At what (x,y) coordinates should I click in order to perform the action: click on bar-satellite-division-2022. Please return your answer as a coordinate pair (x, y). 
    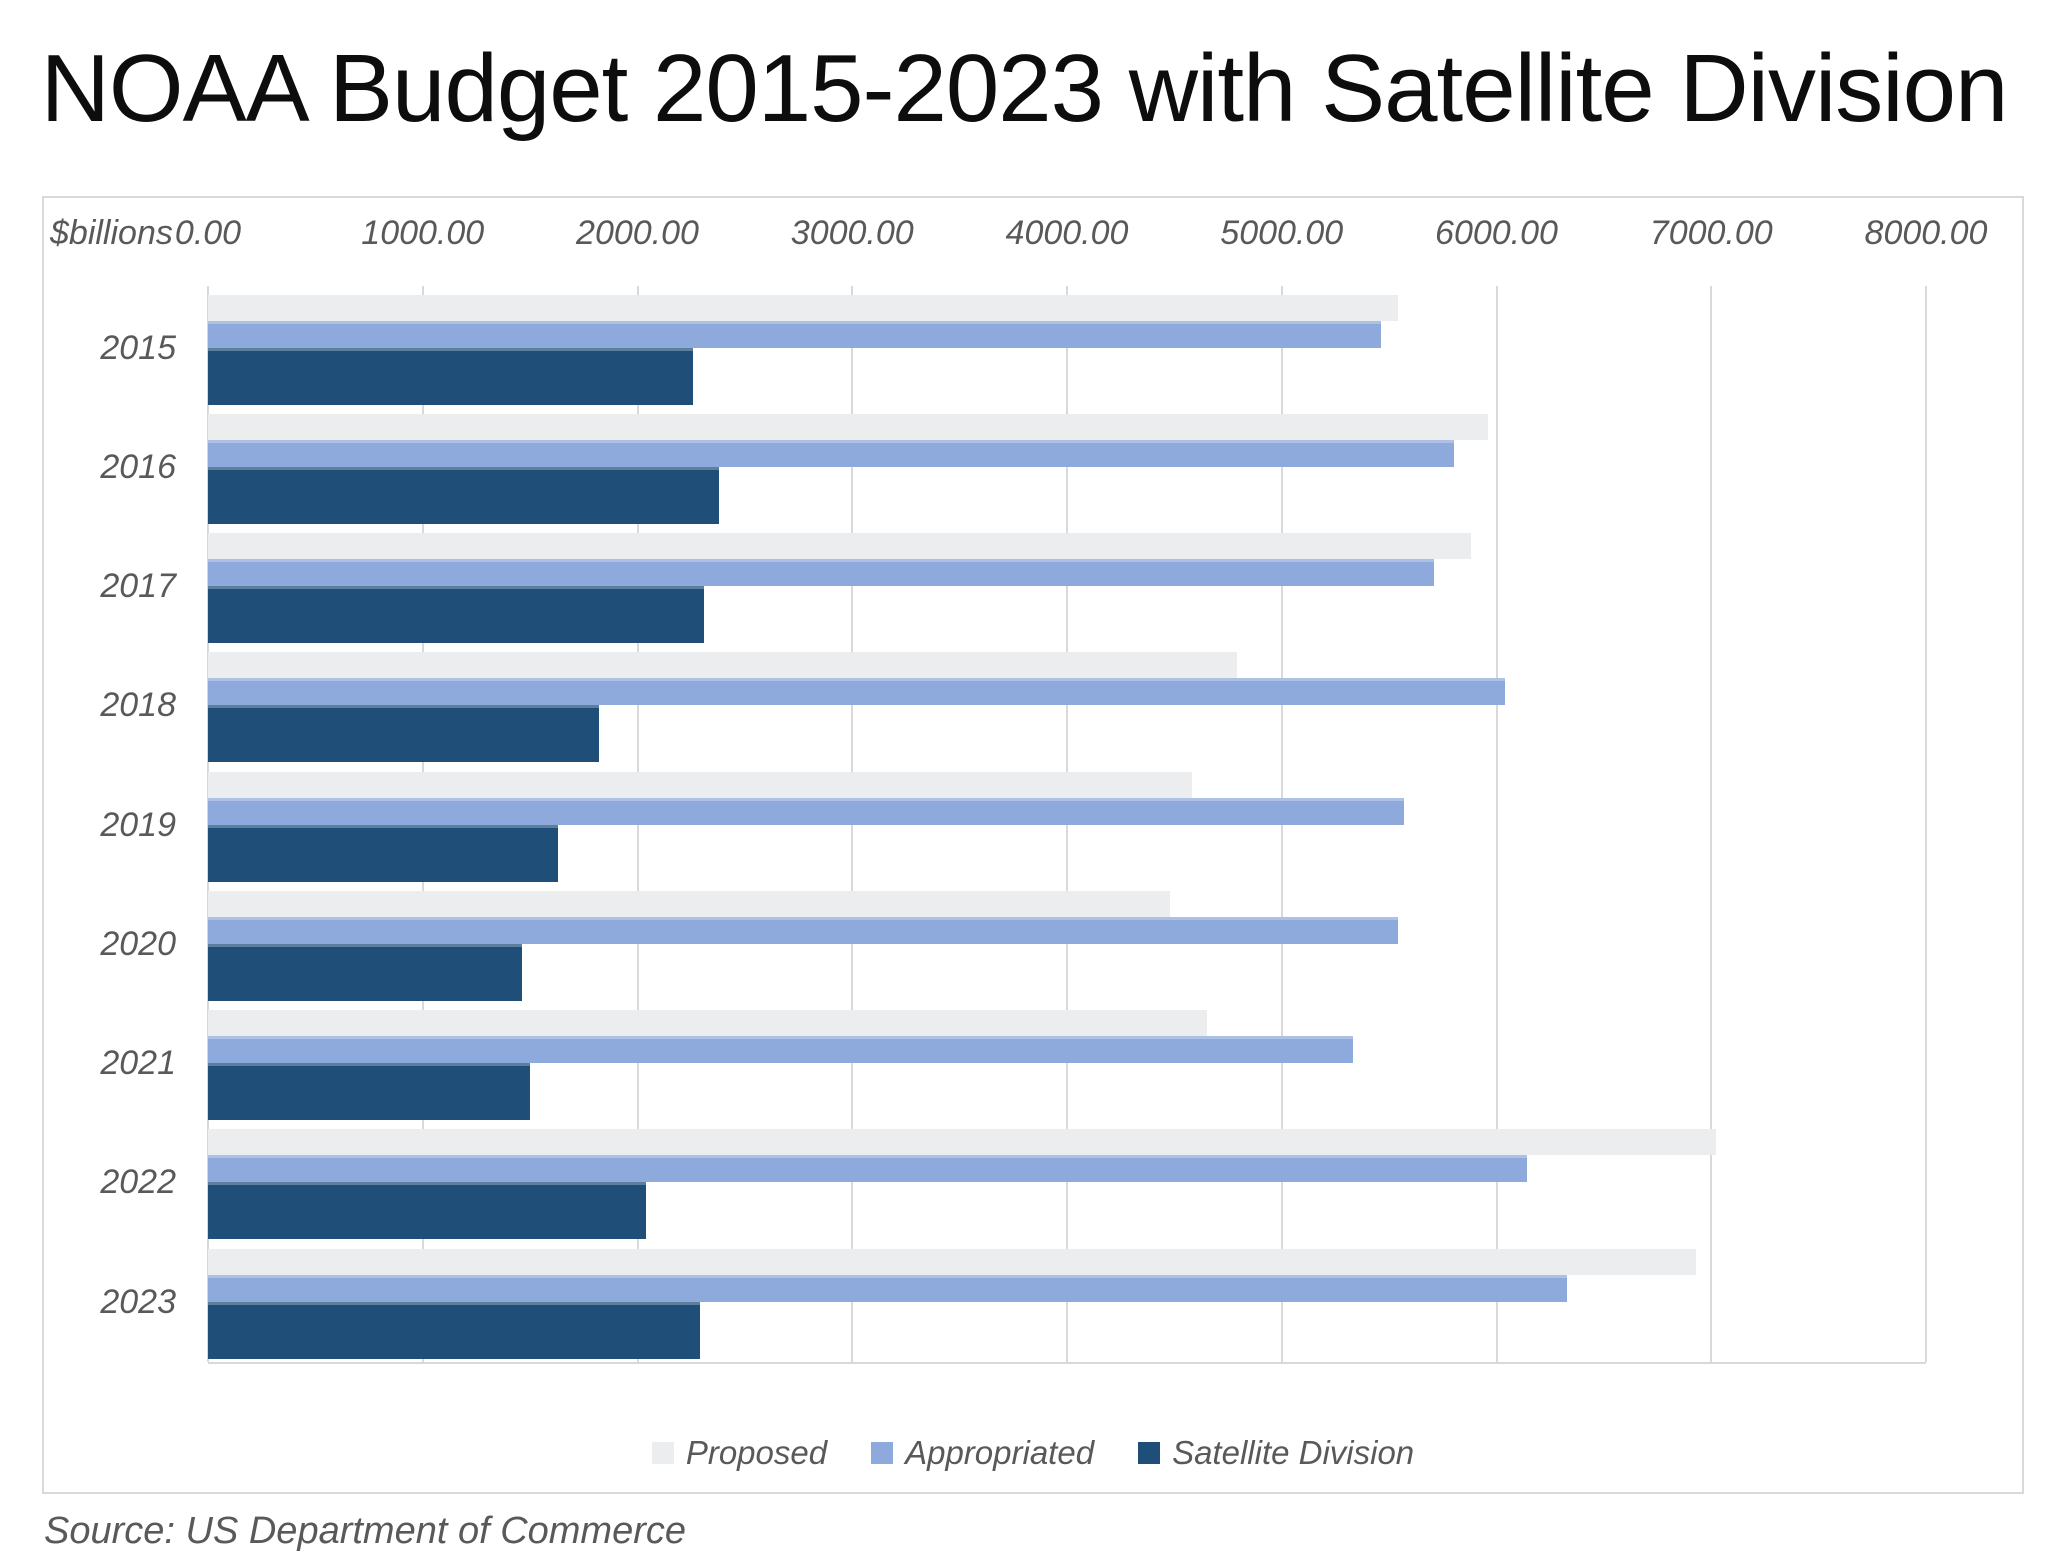
    Looking at the image, I should click on (427, 1211).